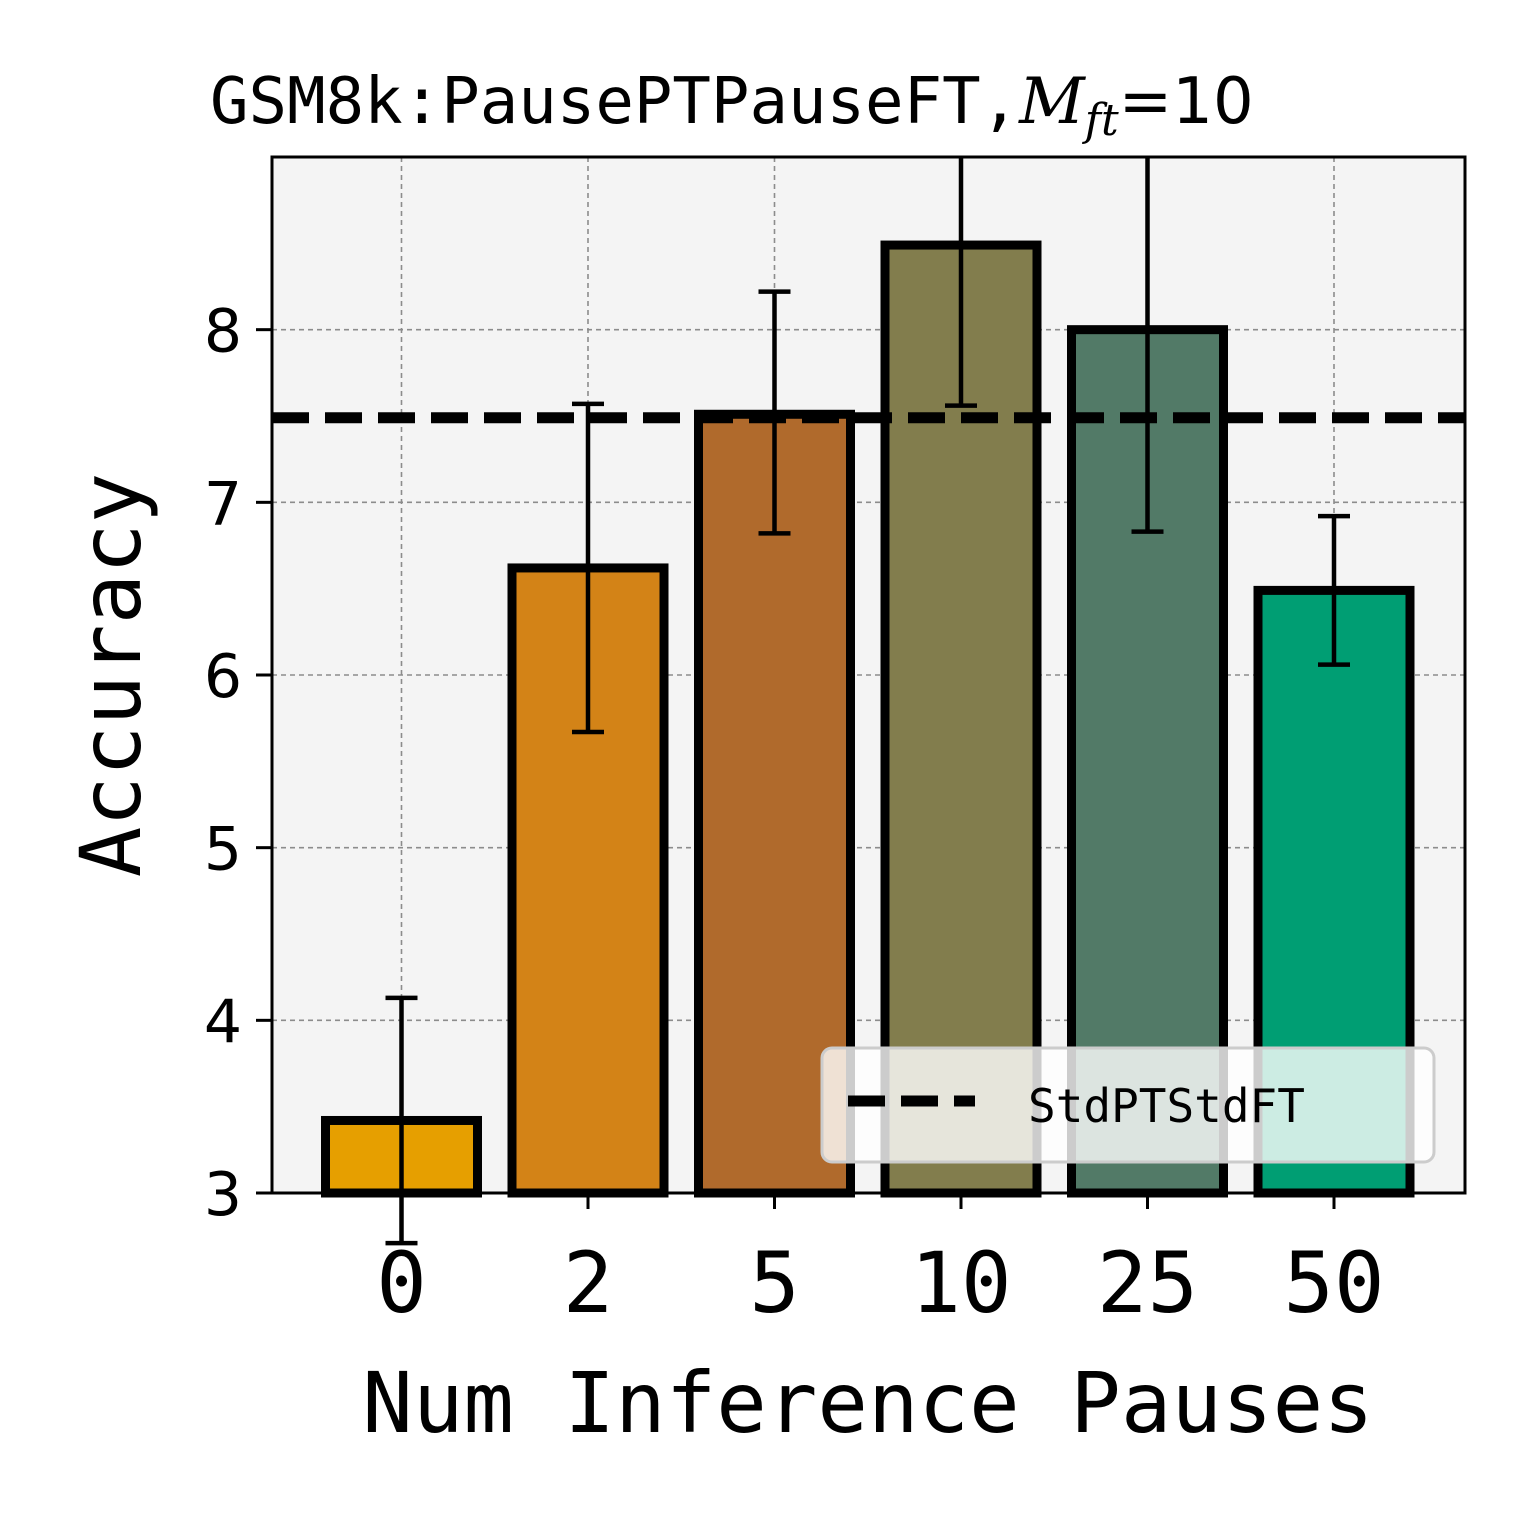 The width and height of the screenshot is (1522, 1522). I want to click on x-tick-label: 2, so click(588, 1283).